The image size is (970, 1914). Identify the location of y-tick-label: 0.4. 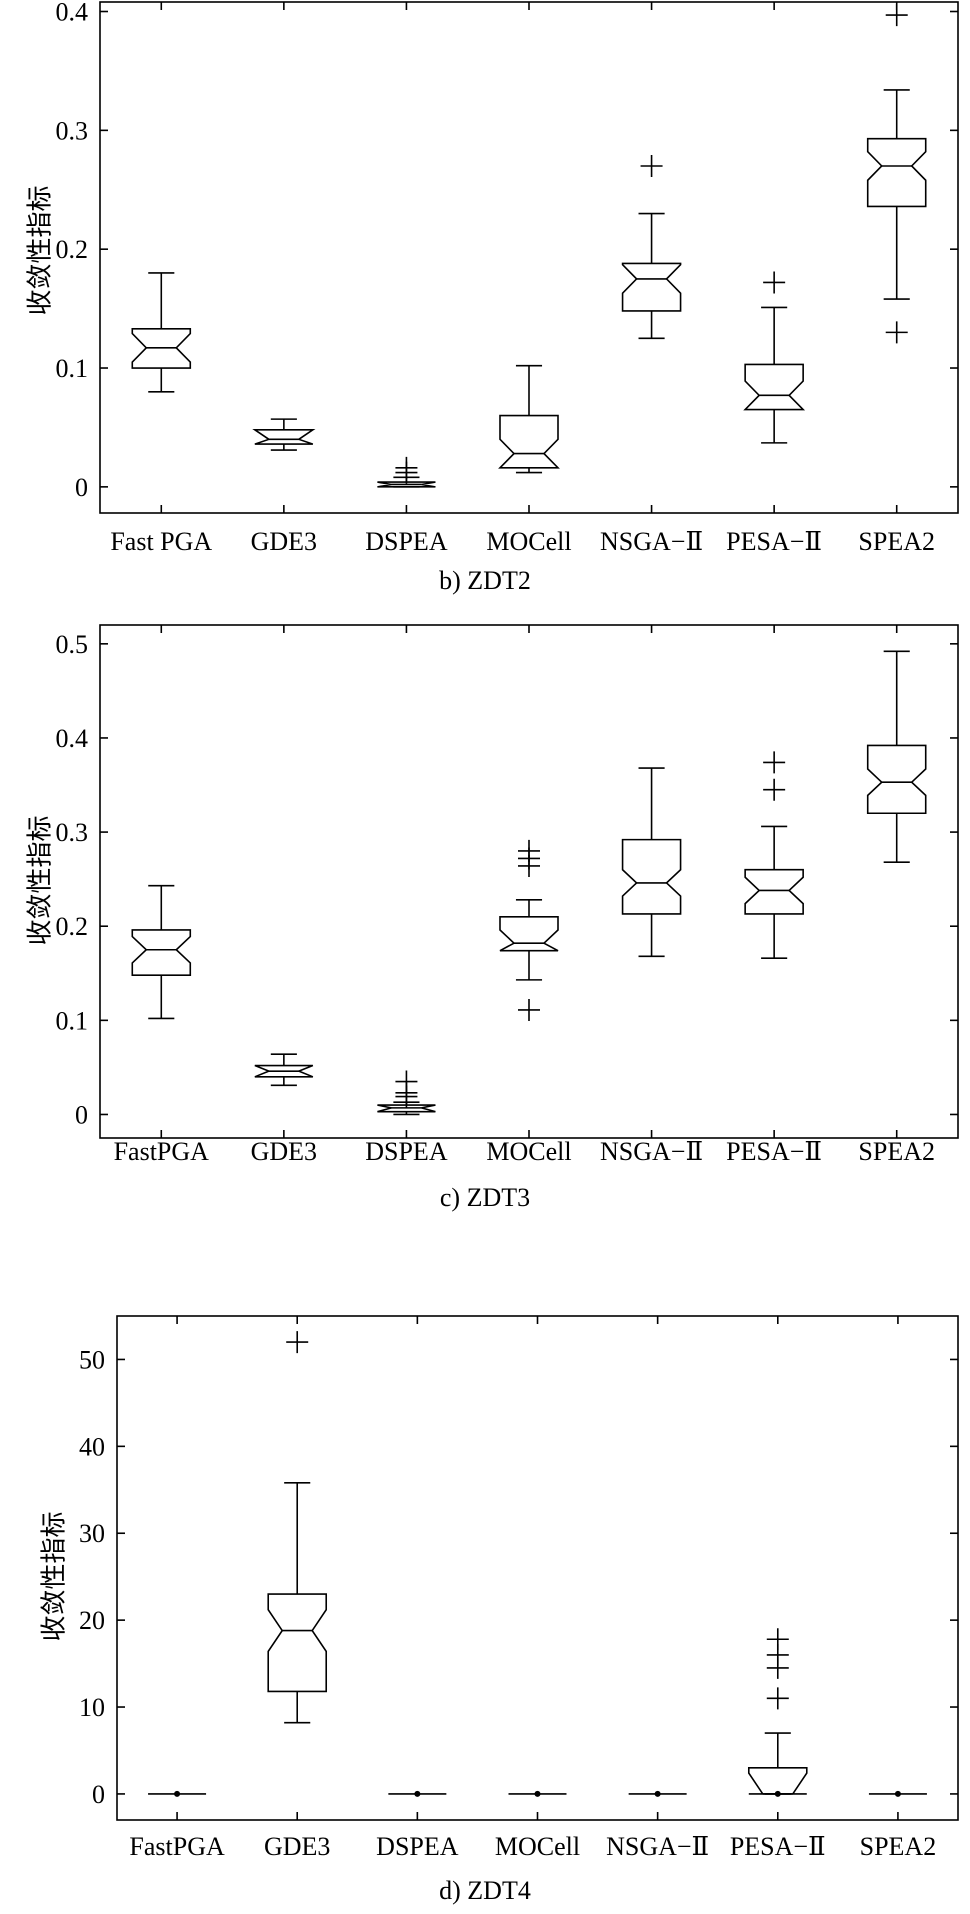
(72, 738).